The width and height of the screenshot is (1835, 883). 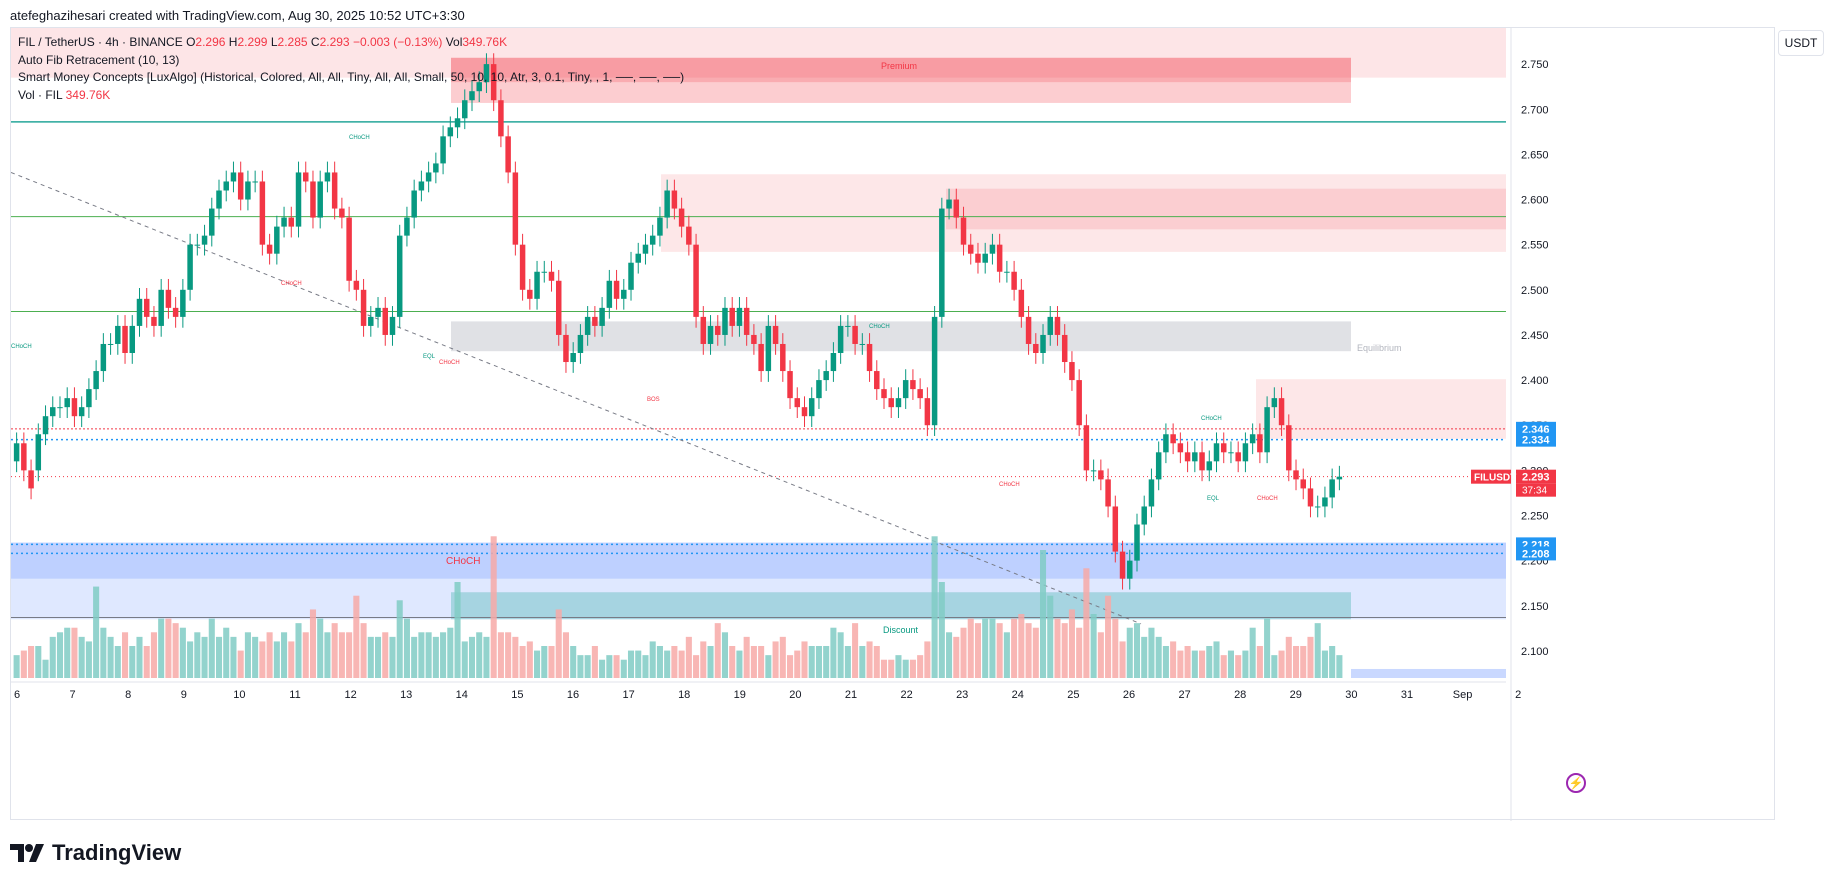 I want to click on currency-unit-button: USDT, so click(x=1801, y=43).